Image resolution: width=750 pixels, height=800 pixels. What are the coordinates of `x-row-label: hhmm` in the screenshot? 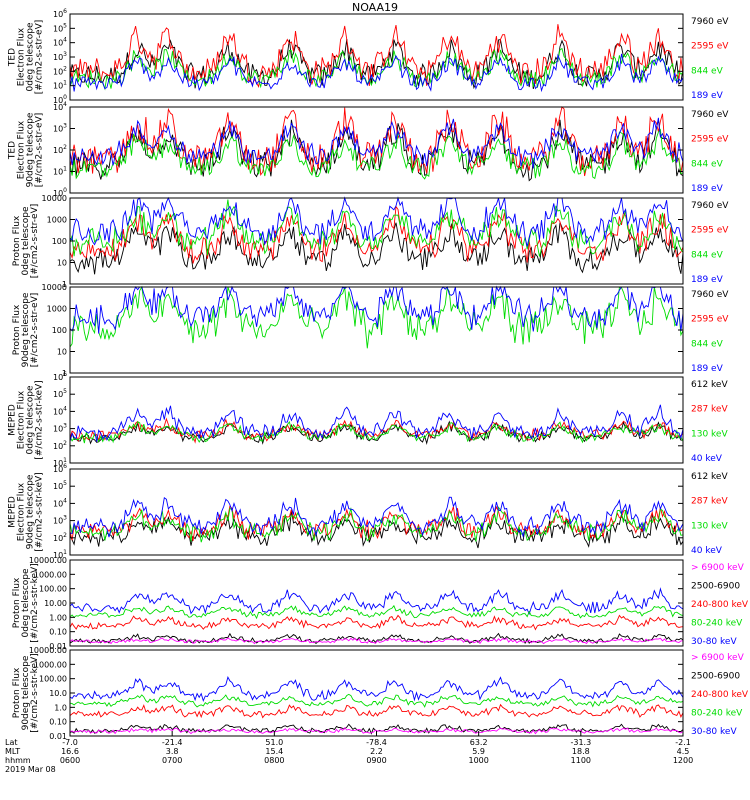 It's located at (18, 760).